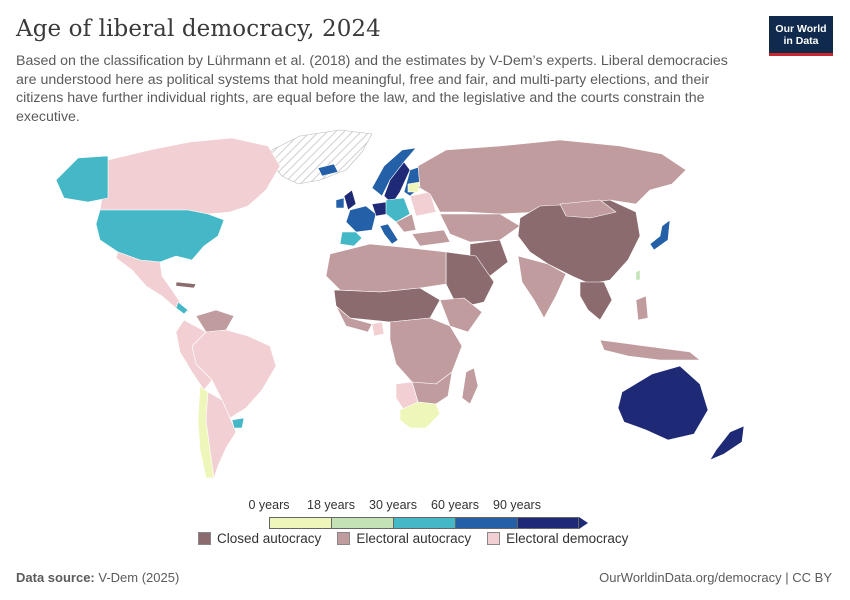  I want to click on data-source: Data source: V-Dem (2025), so click(97, 577).